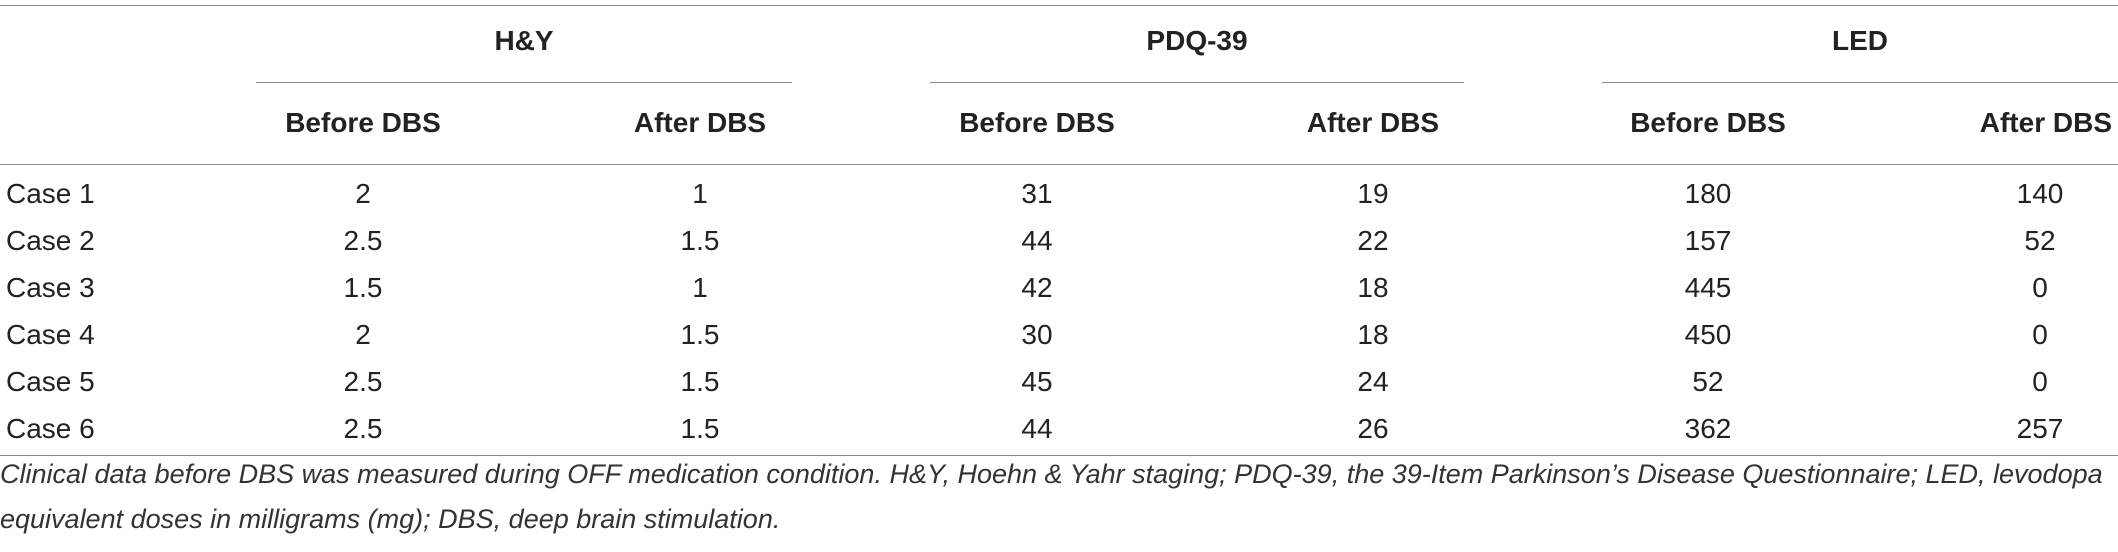 The height and width of the screenshot is (552, 2118). Describe the element at coordinates (1708, 122) in the screenshot. I see `subheader-led-before: Before DBS` at that location.